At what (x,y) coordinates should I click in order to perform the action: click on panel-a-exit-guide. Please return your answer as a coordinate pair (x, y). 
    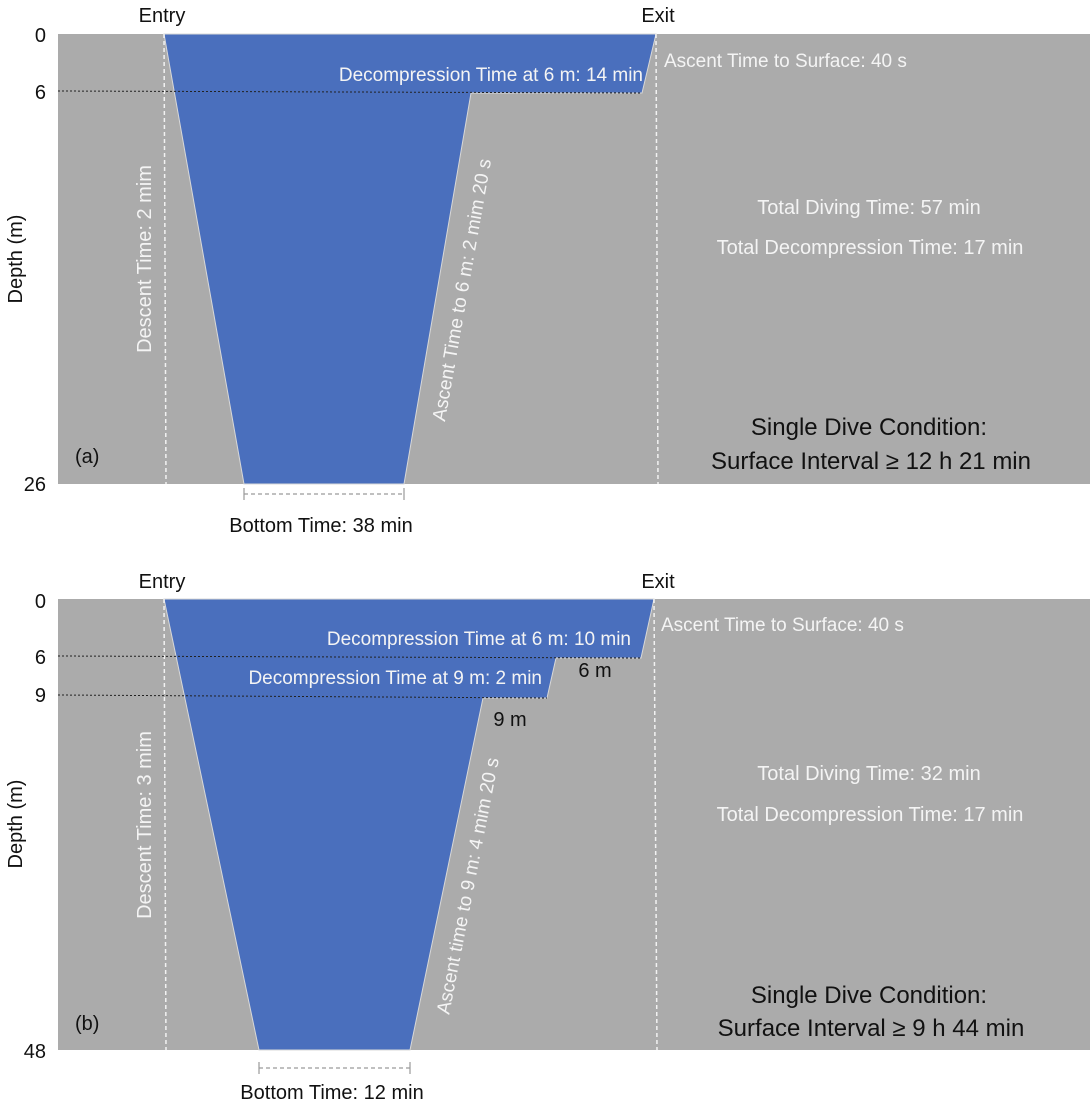
    Looking at the image, I should click on (657, 259).